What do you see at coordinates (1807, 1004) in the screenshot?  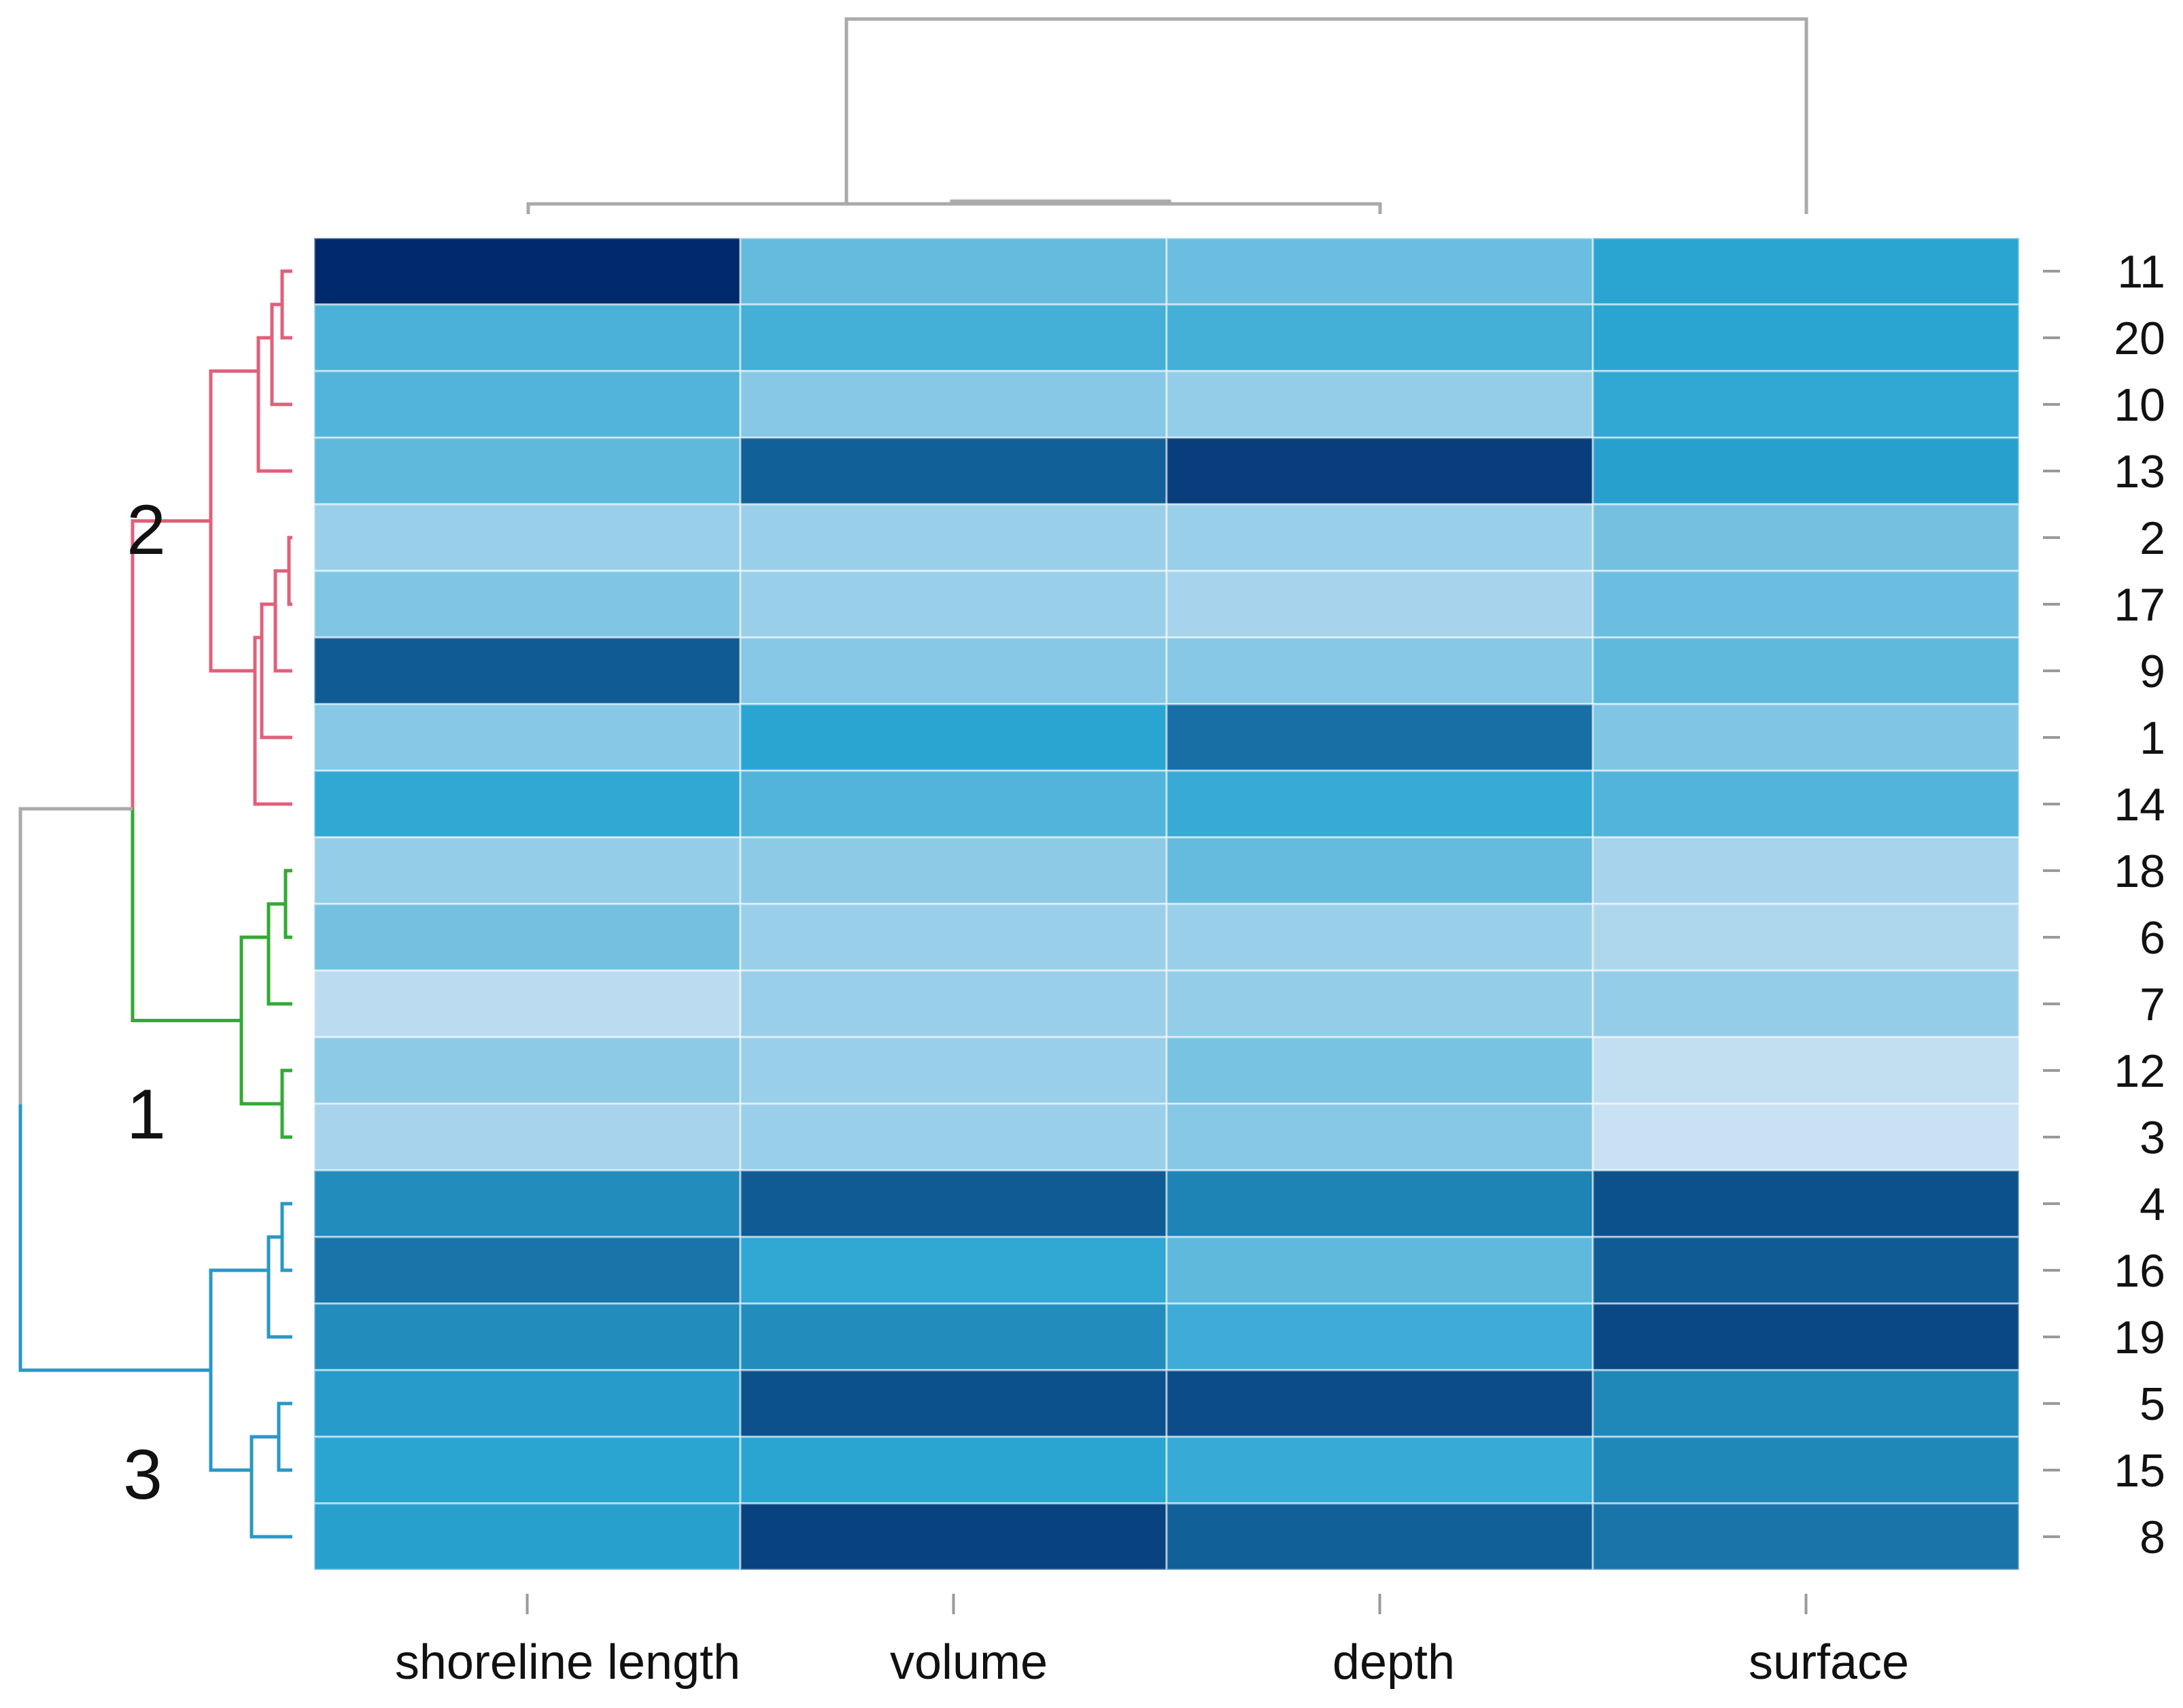 I see `heat-cell-7-surface` at bounding box center [1807, 1004].